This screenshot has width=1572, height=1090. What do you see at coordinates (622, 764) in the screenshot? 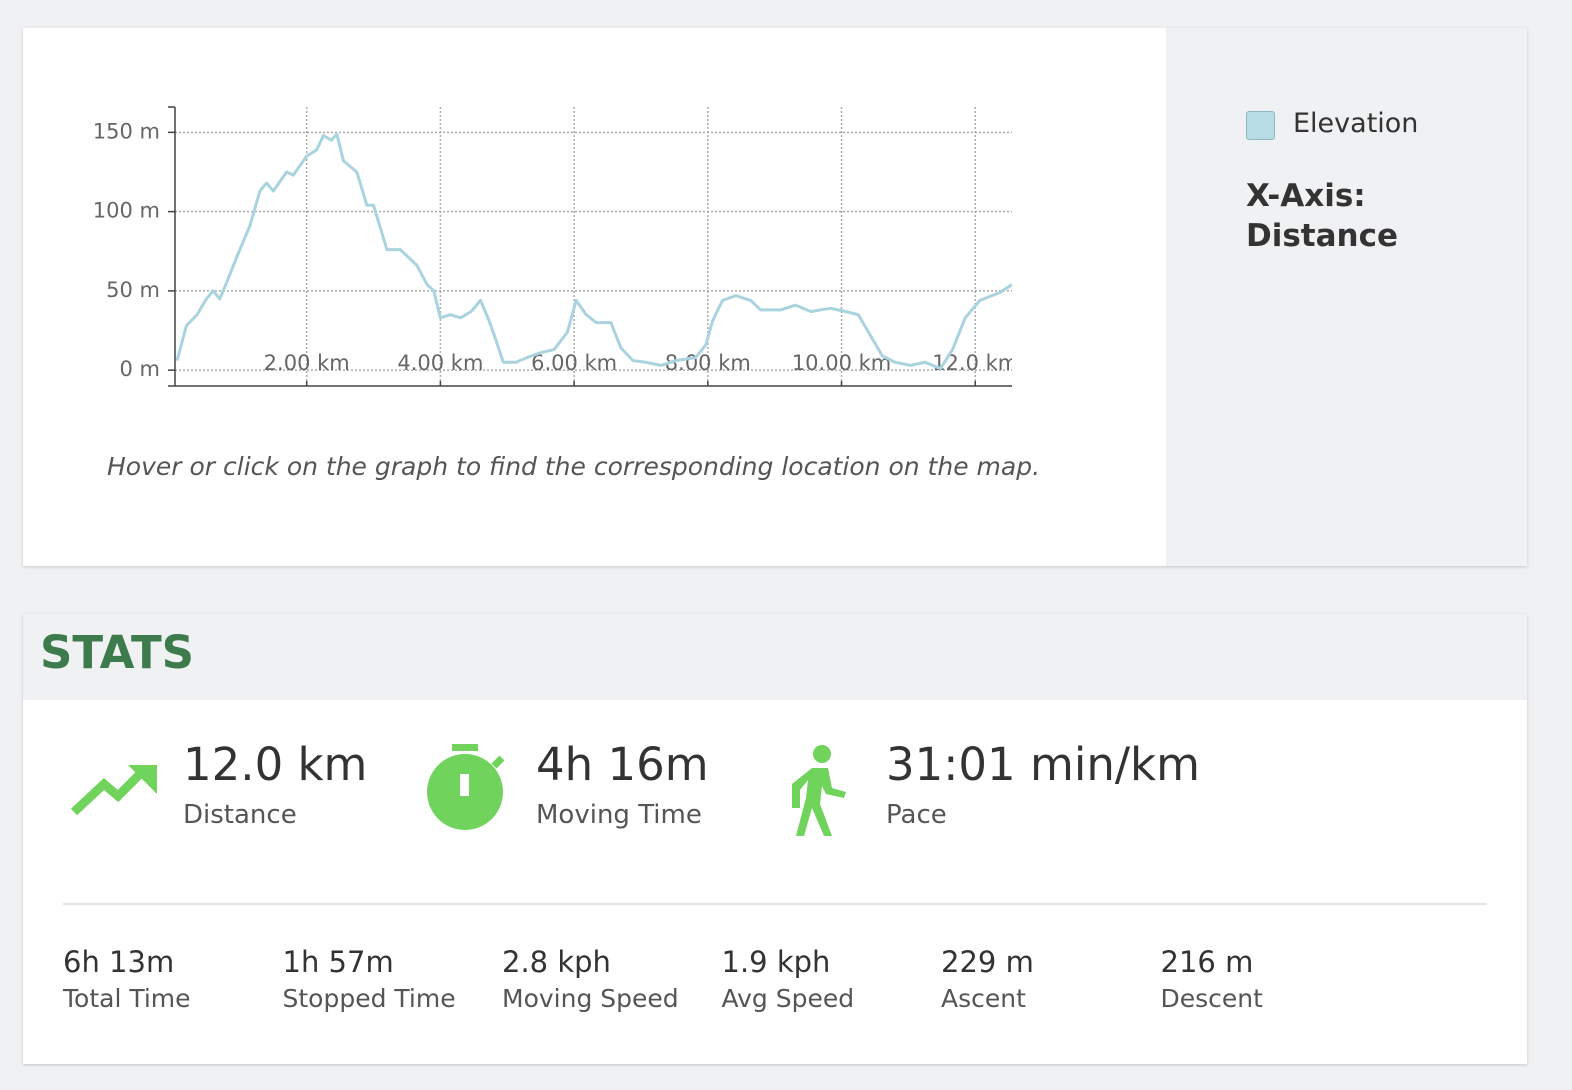
I see `stat-value: 4h 16m` at bounding box center [622, 764].